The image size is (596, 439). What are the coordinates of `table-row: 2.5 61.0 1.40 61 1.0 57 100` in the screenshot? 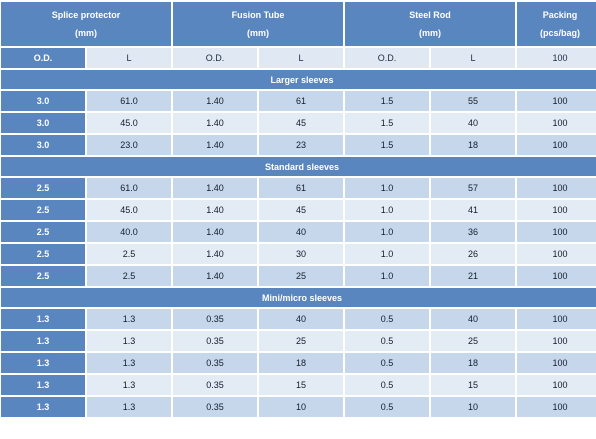 It's located at (298, 188).